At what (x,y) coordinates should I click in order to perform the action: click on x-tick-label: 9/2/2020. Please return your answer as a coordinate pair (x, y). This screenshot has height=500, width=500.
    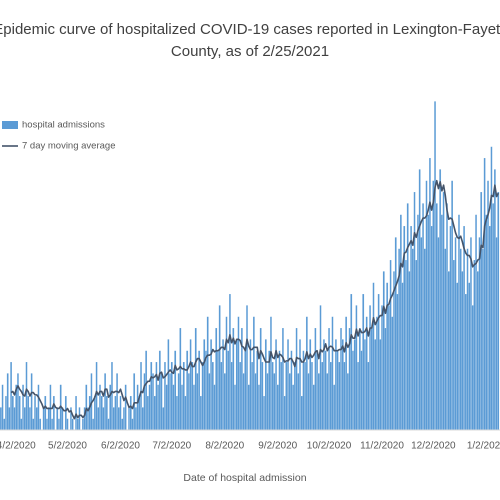
    Looking at the image, I should click on (277, 446).